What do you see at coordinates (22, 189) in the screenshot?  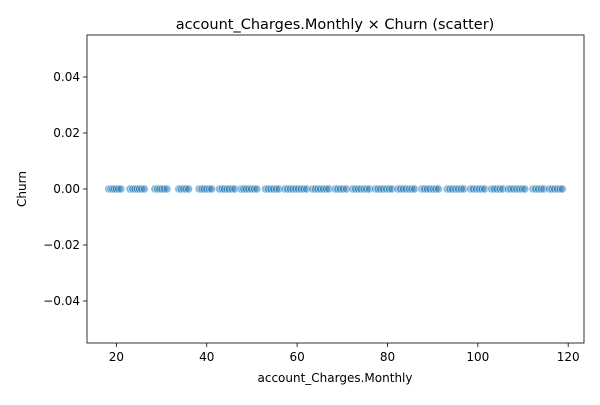 I see `y-axis-label: Churn` at bounding box center [22, 189].